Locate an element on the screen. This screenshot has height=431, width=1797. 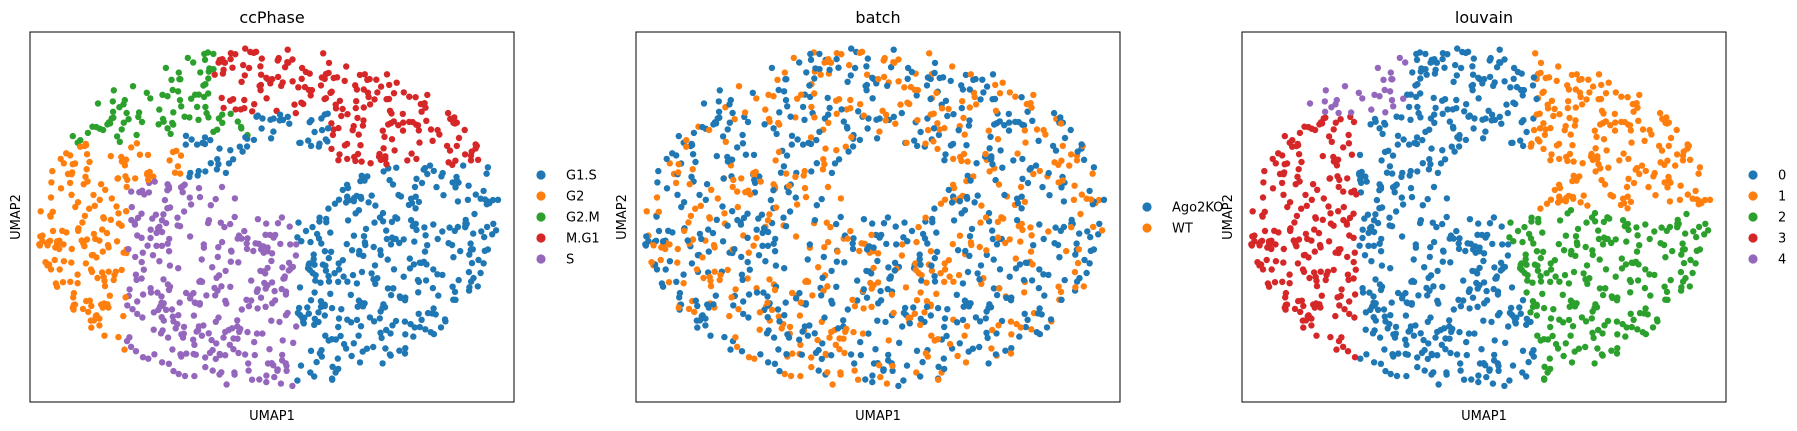
legend-item-g2: G2 is located at coordinates (560, 197).